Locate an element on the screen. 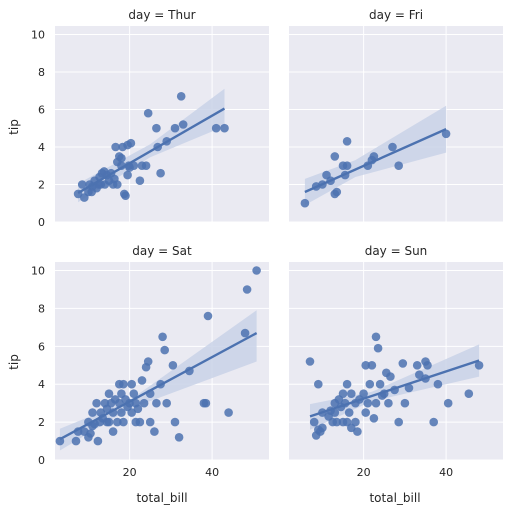 This screenshot has height=513, width=513. y-axis-label-top: tip is located at coordinates (14, 127).